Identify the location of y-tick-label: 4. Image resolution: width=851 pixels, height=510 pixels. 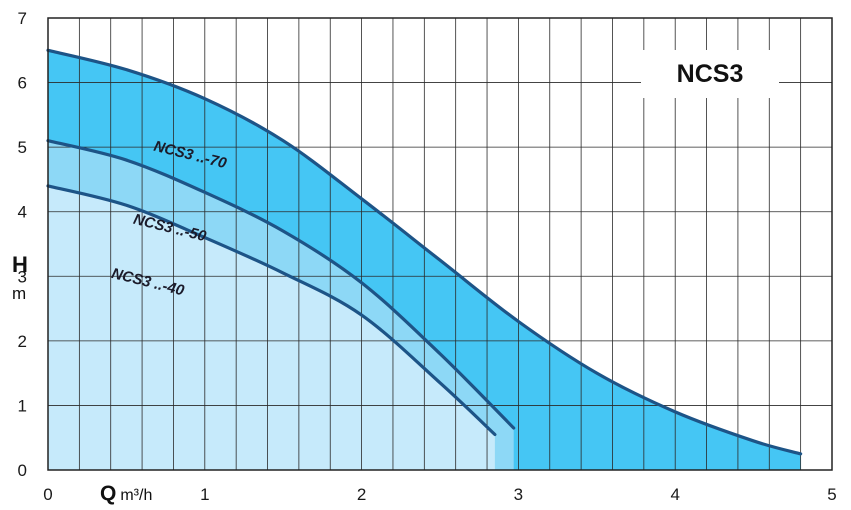
(22, 212).